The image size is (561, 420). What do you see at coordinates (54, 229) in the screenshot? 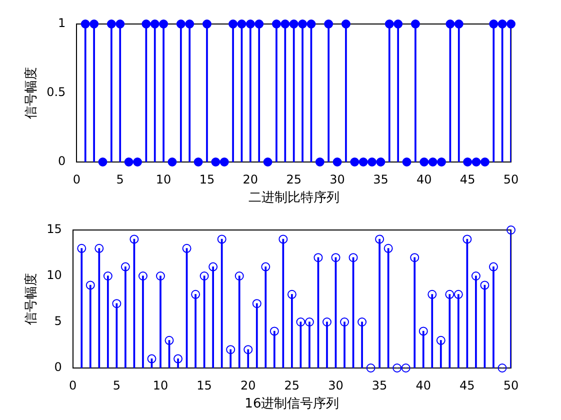
I see `y-tick-label: 15` at bounding box center [54, 229].